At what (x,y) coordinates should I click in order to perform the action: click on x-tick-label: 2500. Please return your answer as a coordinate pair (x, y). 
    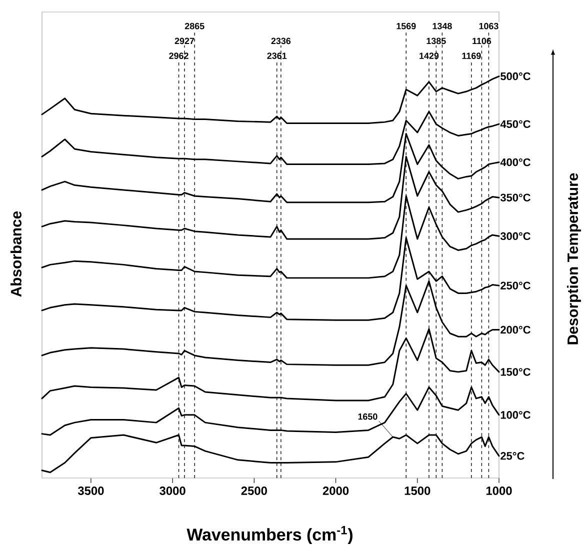
    Looking at the image, I should click on (254, 490).